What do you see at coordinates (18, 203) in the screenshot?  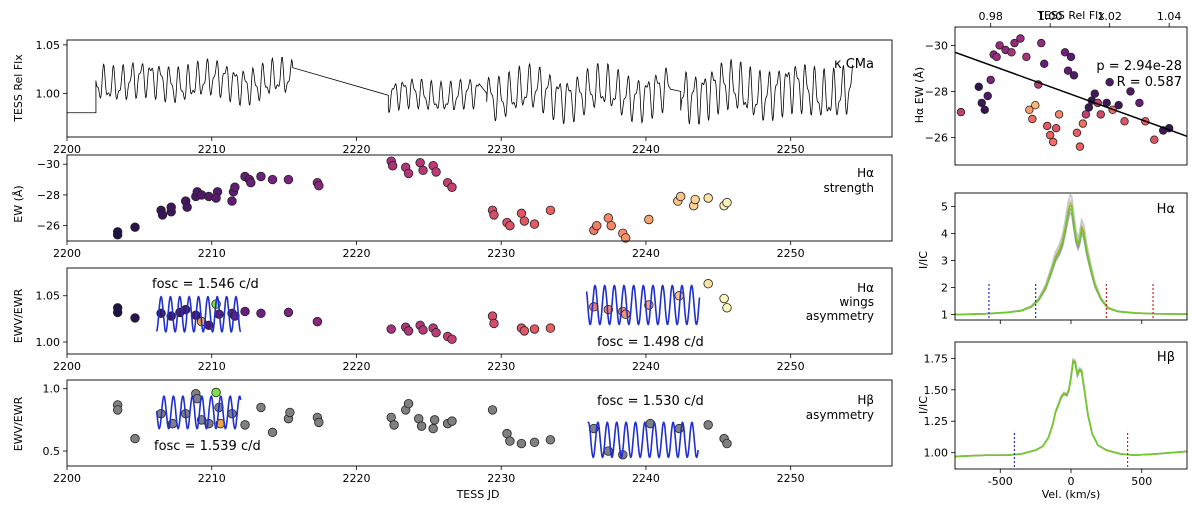 I see `ha-strength-ylabel: EW (Å)` at bounding box center [18, 203].